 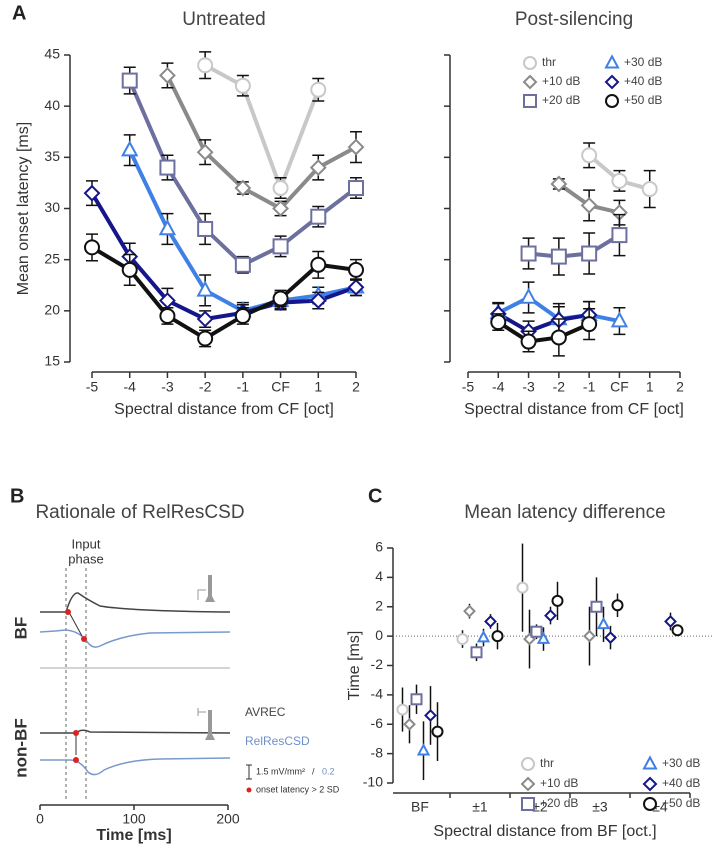 I want to click on scale-label: 1.5 mV/mm², so click(x=280, y=771).